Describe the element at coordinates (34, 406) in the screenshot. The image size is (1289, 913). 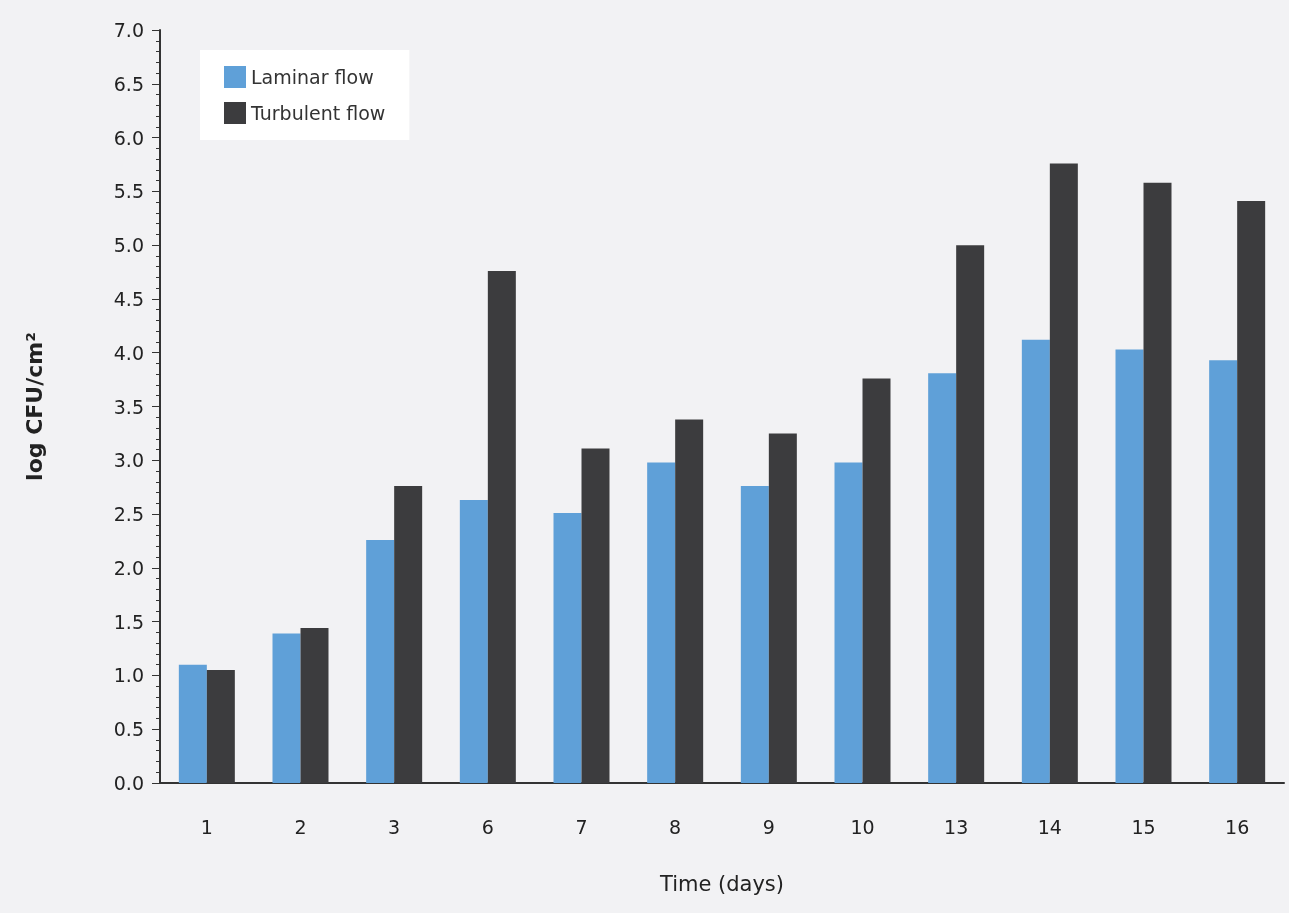
I see `y-axis-title: log CFU/cm²` at that location.